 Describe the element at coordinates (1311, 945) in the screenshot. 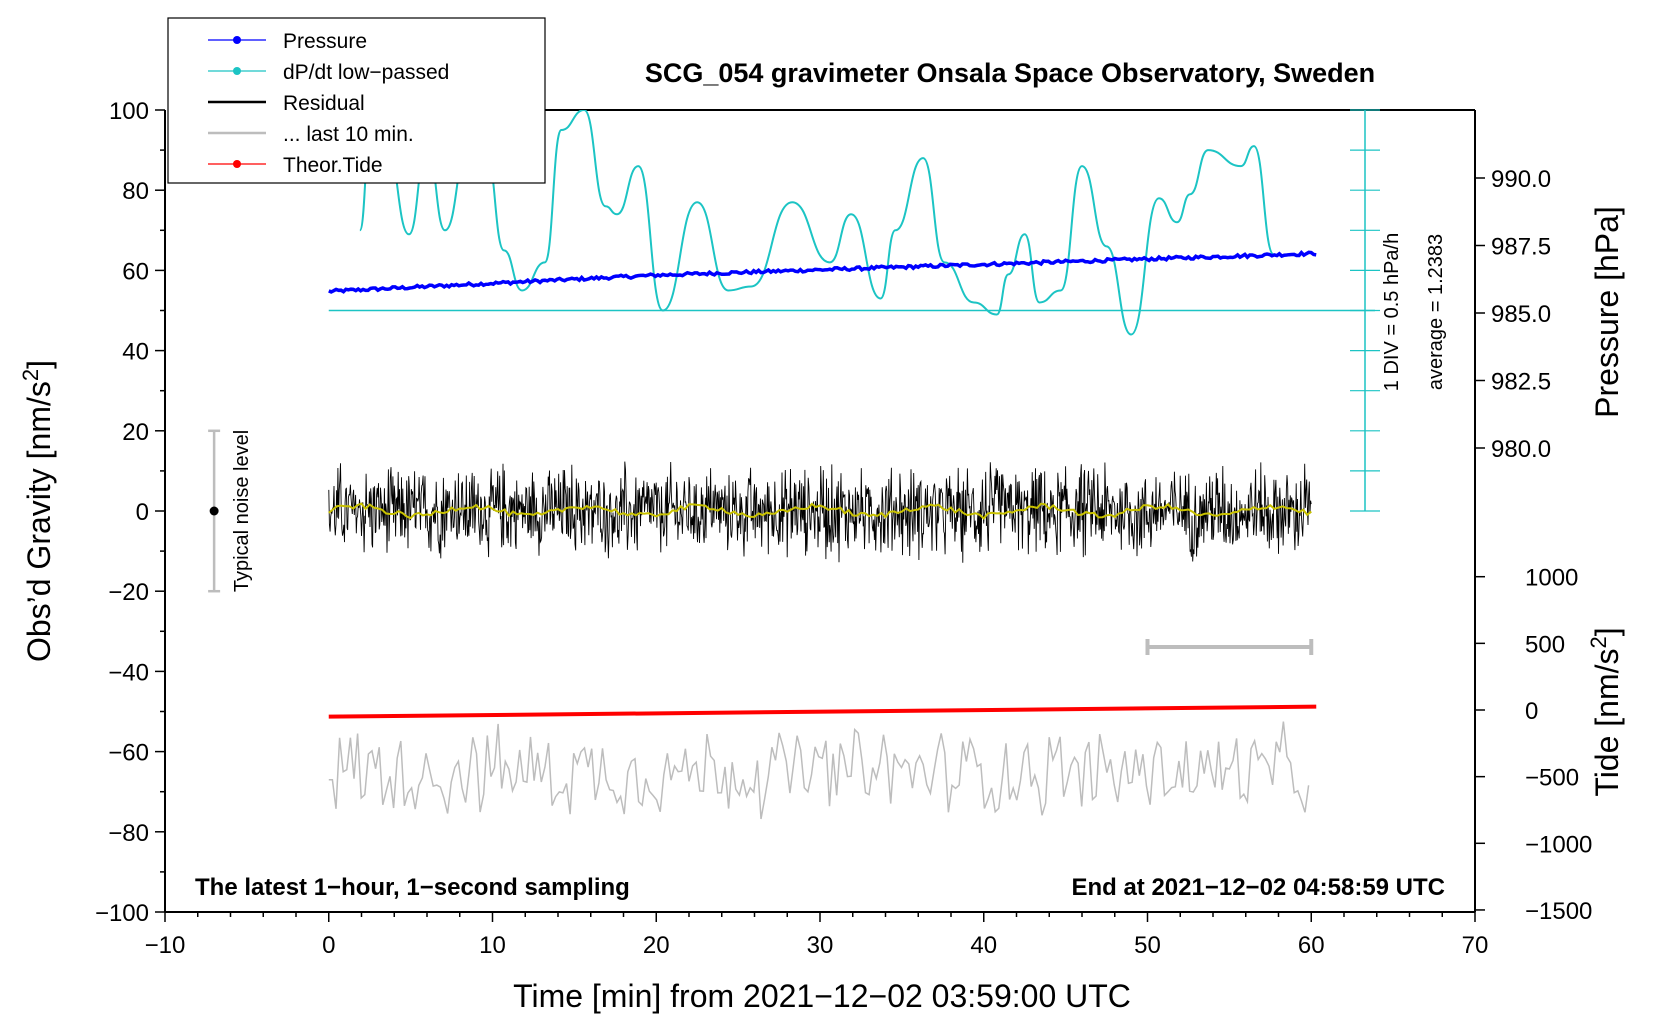

I see `x-tick-label: 60` at that location.